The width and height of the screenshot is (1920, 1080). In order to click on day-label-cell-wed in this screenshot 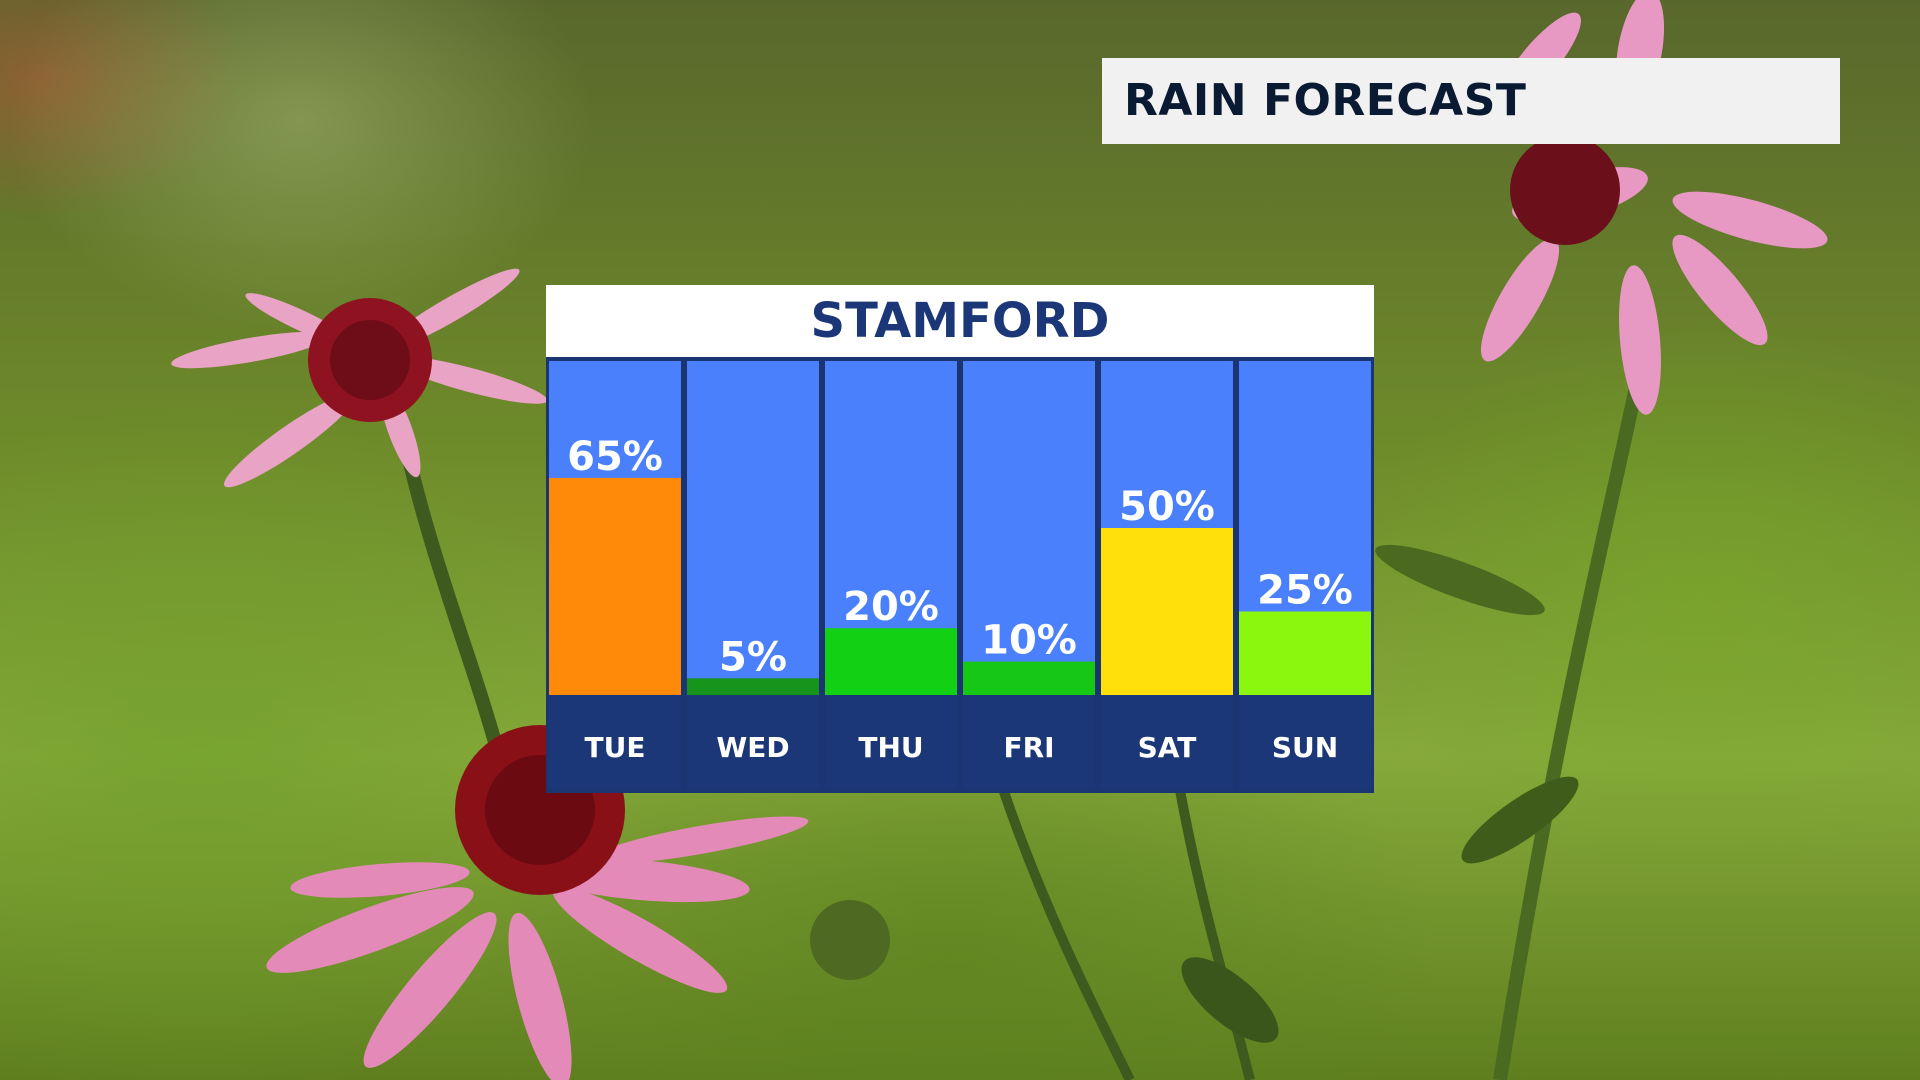, I will do `click(753, 742)`.